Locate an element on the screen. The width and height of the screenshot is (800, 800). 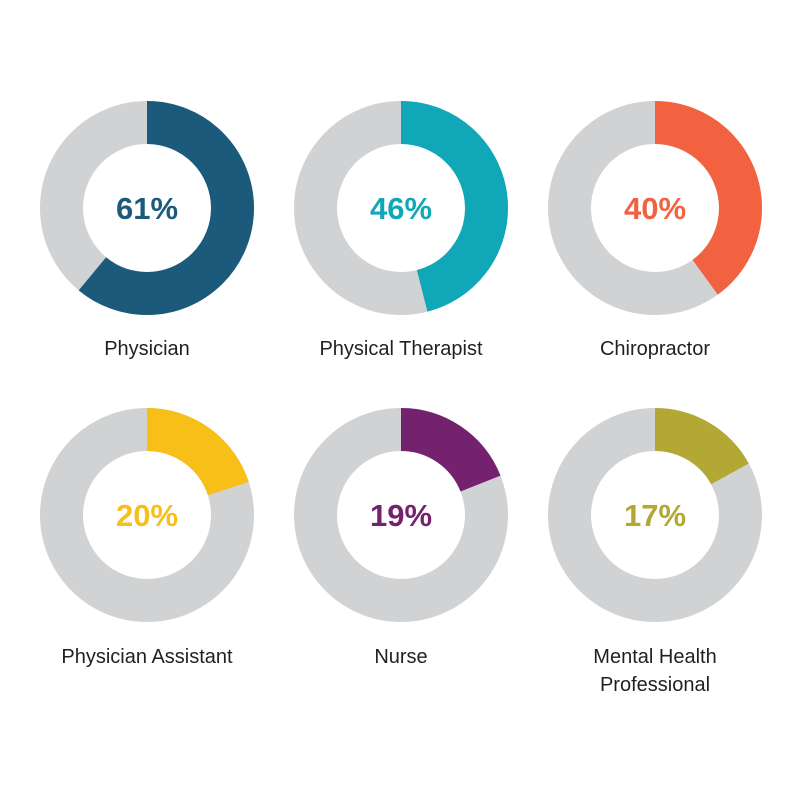
donut-svg: 17% is located at coordinates (655, 515).